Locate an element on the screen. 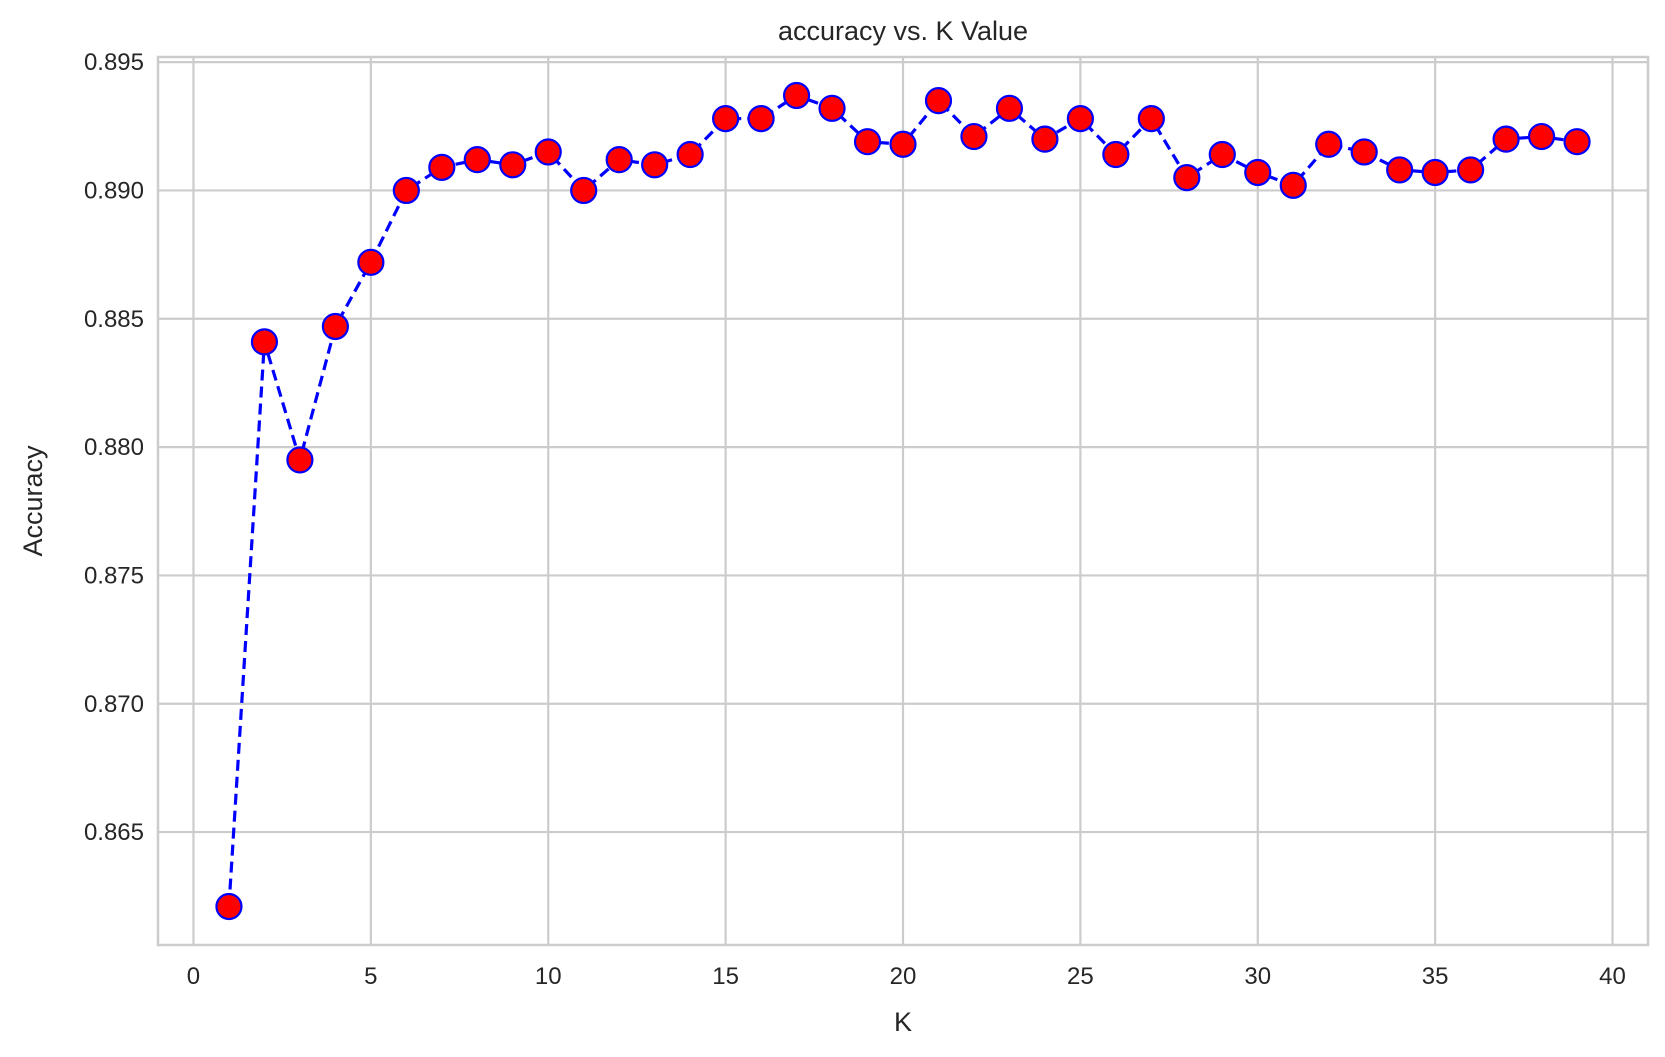 The image size is (1665, 1057). x-tick-label: 15 is located at coordinates (725, 976).